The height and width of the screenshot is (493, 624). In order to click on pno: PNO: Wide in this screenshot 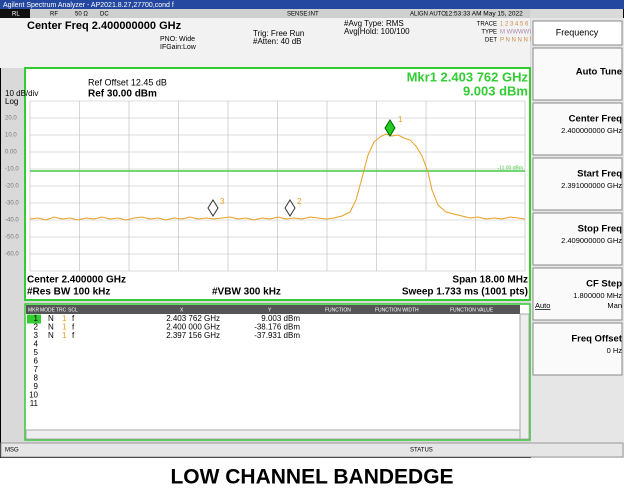, I will do `click(177, 39)`.